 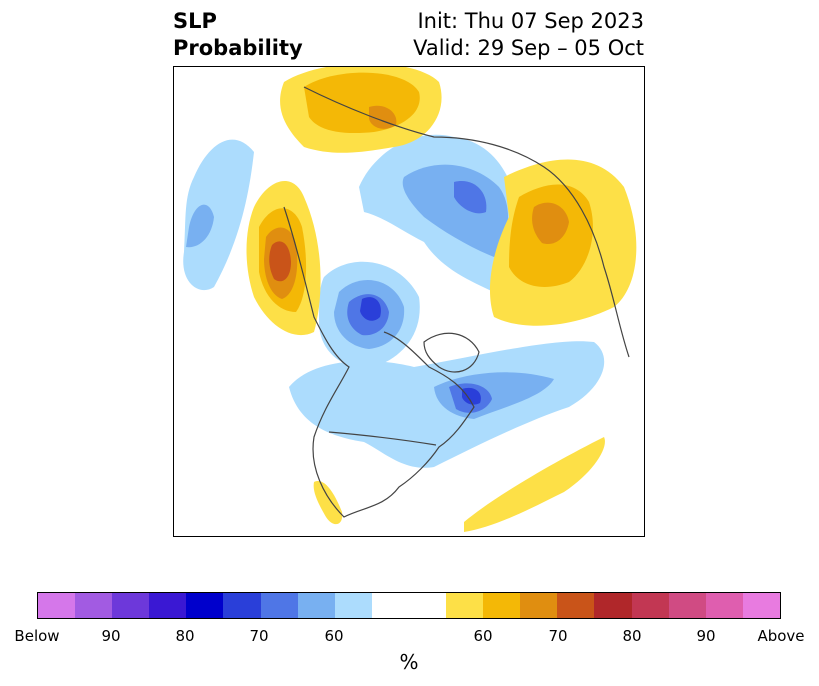 I want to click on variable-label: SLP, so click(x=195, y=21).